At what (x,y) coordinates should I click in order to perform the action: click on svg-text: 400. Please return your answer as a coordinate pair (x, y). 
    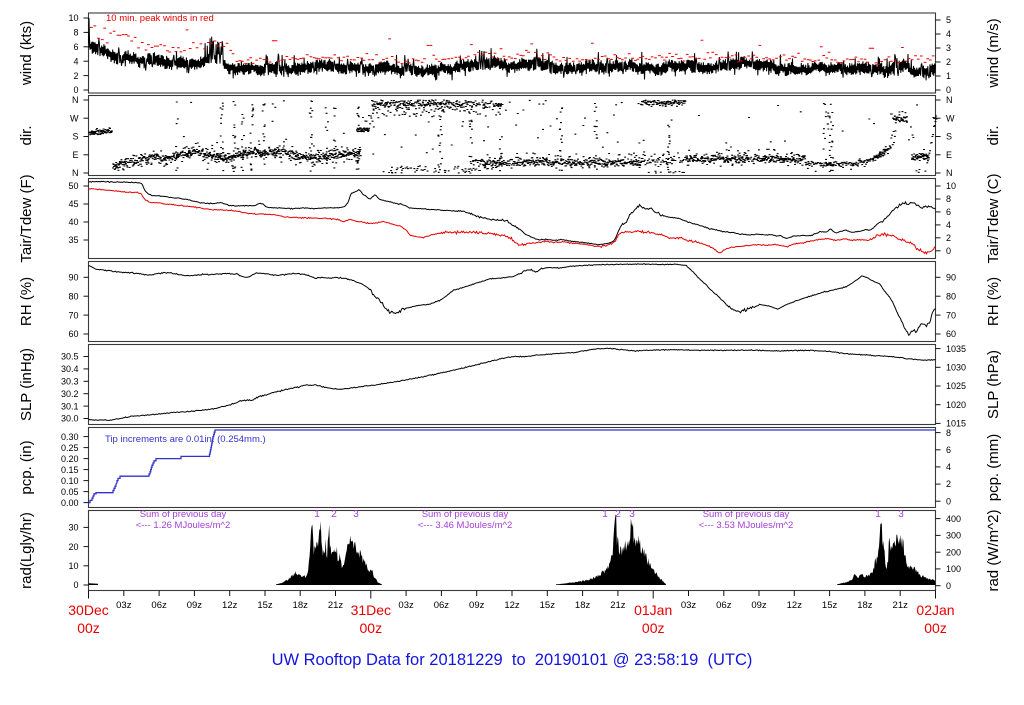
    Looking at the image, I should click on (953, 519).